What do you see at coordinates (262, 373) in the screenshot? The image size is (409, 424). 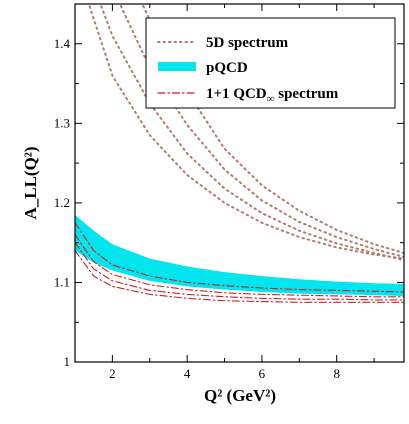 I see `x-tick-label: 6` at bounding box center [262, 373].